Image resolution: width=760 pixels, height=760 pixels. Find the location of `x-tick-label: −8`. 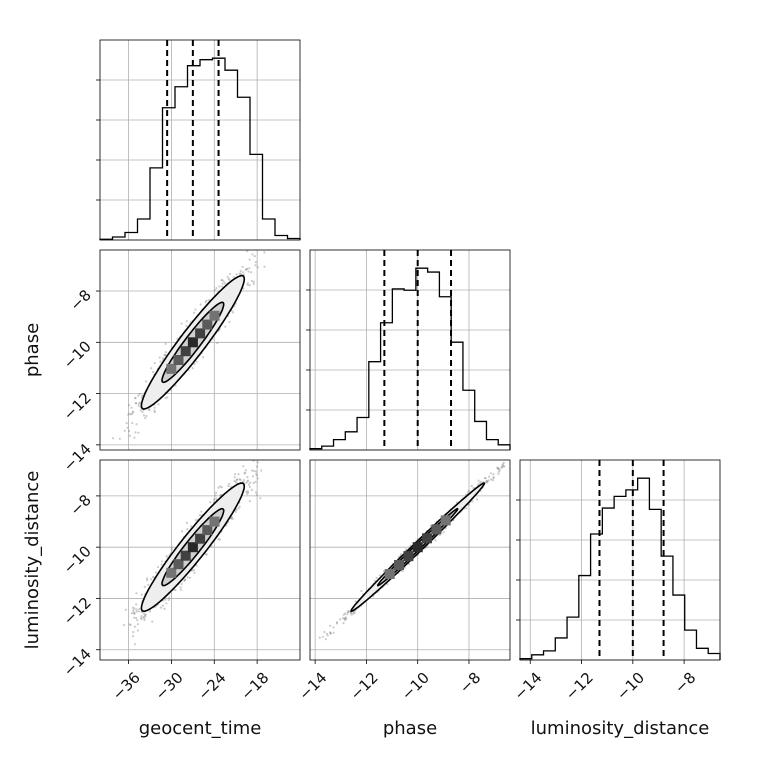

x-tick-label: −8 is located at coordinates (470, 683).